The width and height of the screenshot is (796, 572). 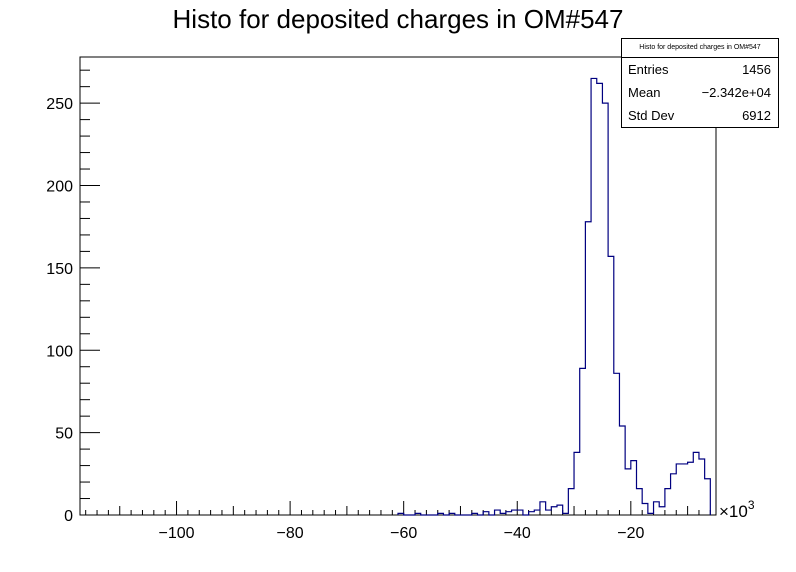 What do you see at coordinates (59, 104) in the screenshot?
I see `y-tick-label: 250` at bounding box center [59, 104].